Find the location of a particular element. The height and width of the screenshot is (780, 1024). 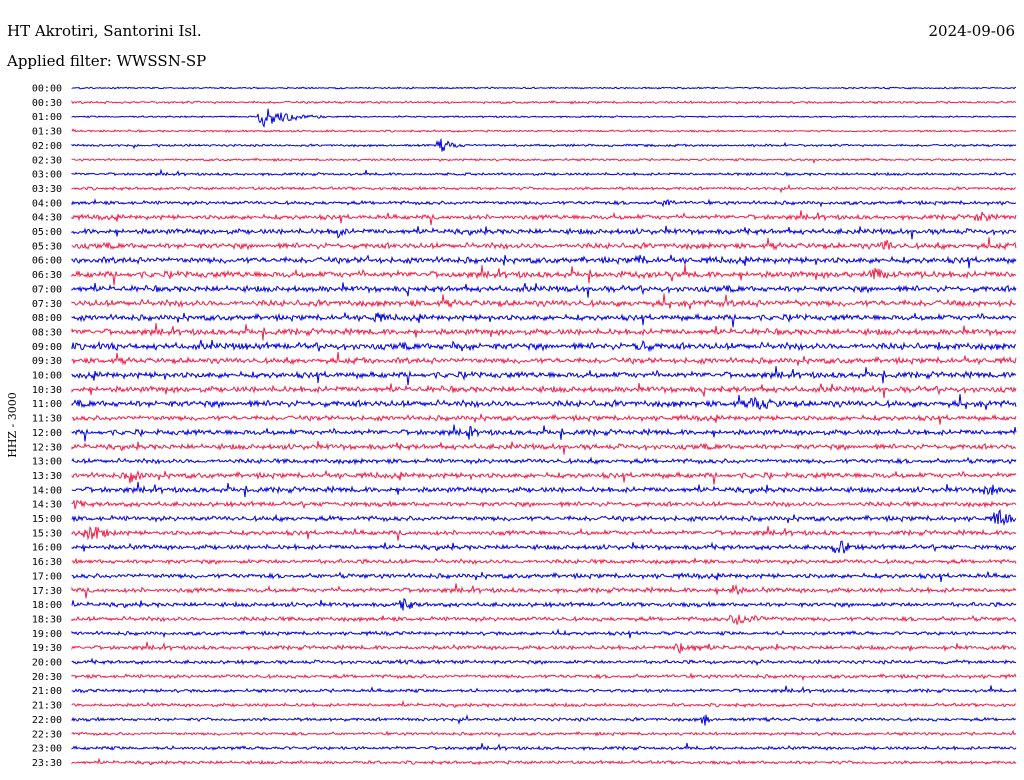

time-tick-label: 16:30 is located at coordinates (47, 562).